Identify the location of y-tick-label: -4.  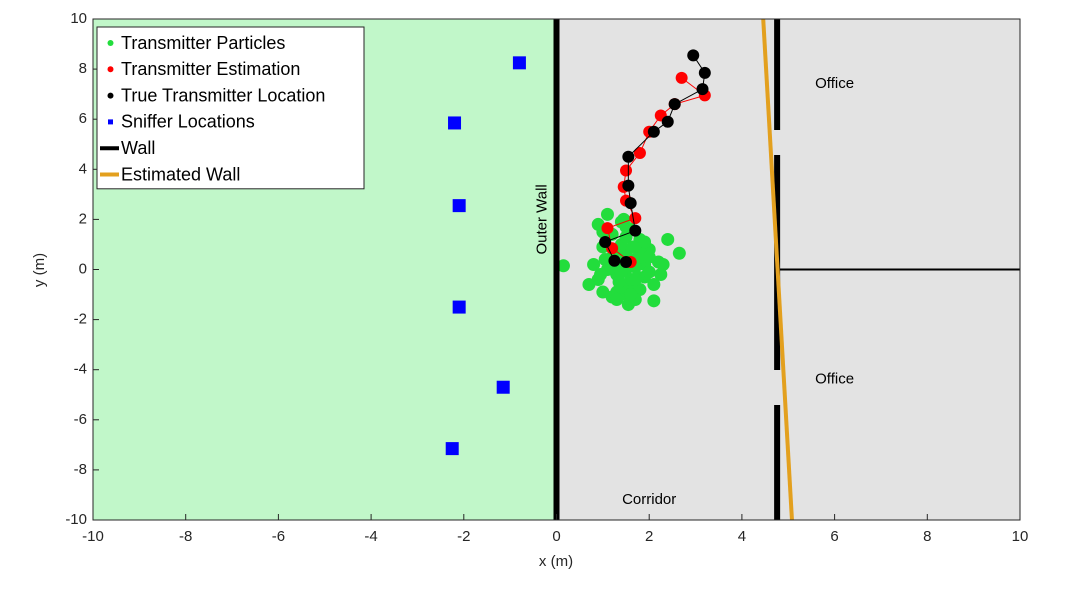
(80, 369).